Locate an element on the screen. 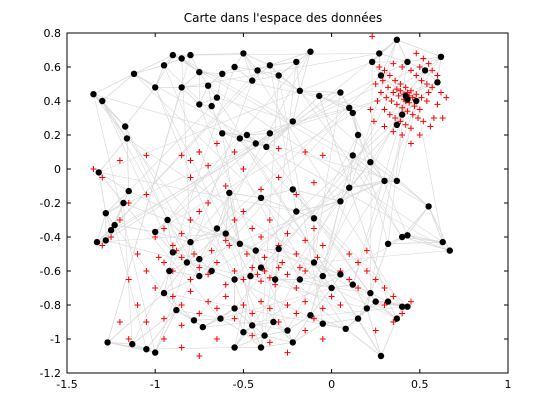 The width and height of the screenshot is (560, 420). x-tick-label: -1.5 is located at coordinates (66, 384).